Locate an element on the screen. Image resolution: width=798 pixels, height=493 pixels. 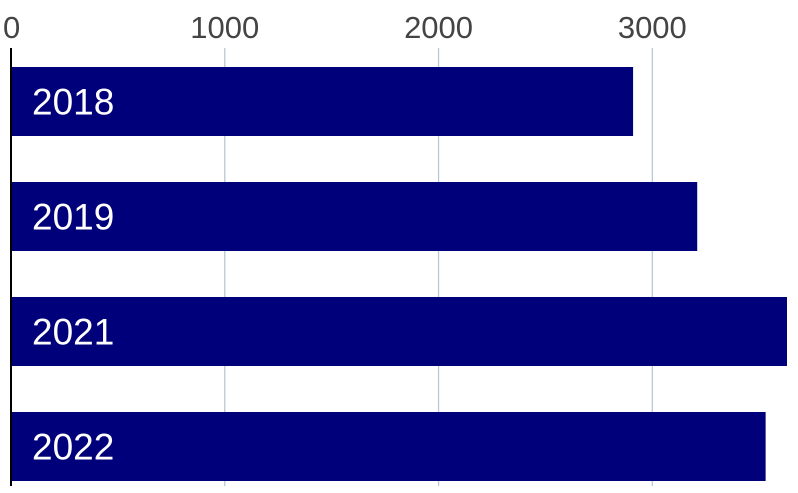
bar-2021 is located at coordinates (399, 331).